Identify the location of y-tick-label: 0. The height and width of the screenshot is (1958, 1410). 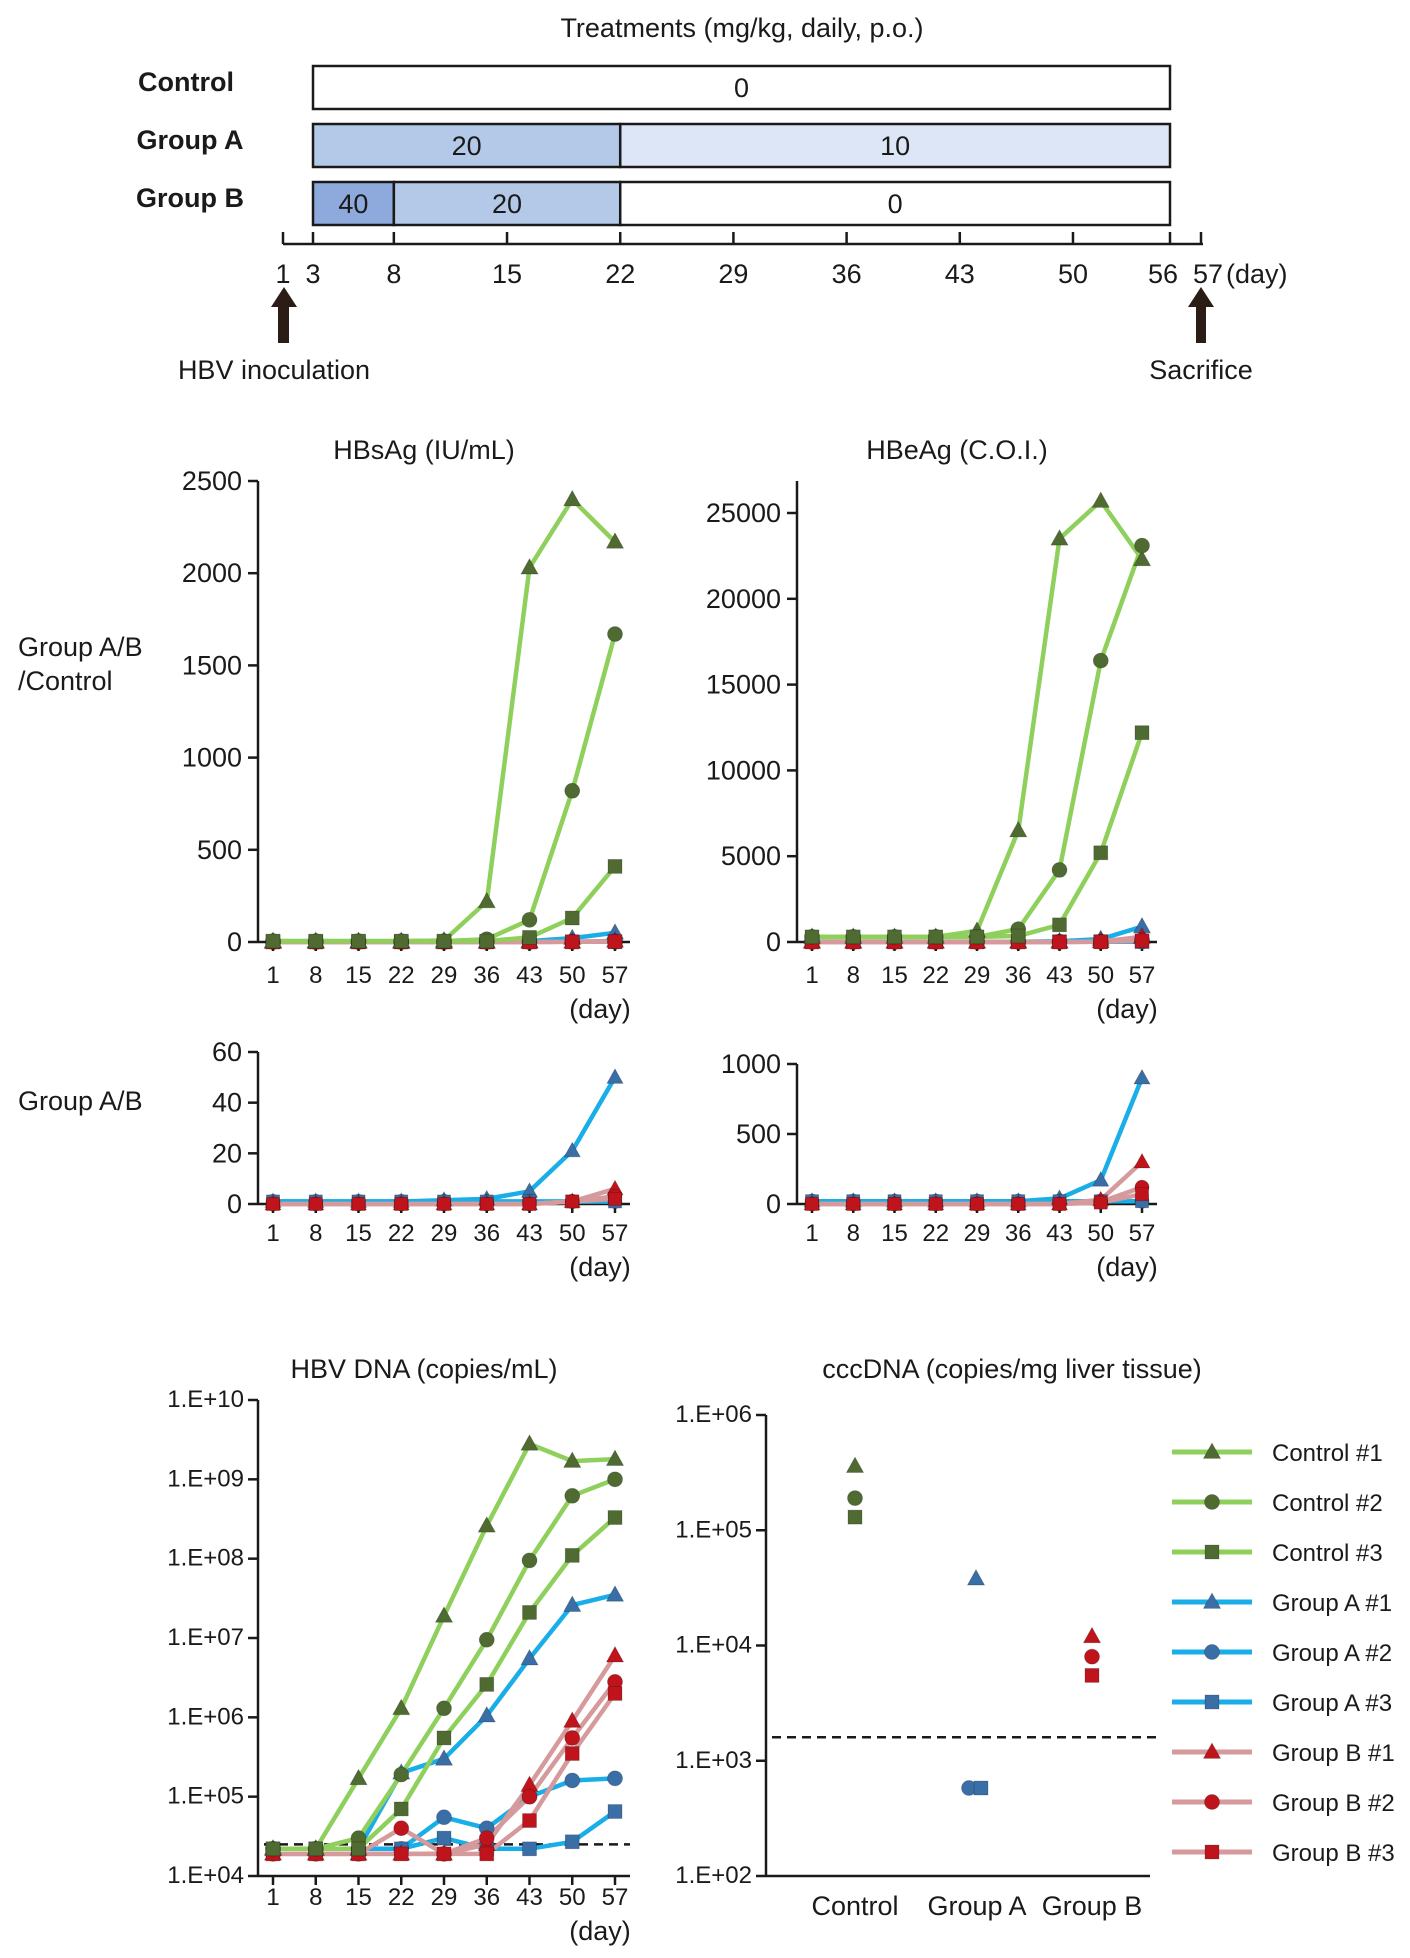
(234, 942).